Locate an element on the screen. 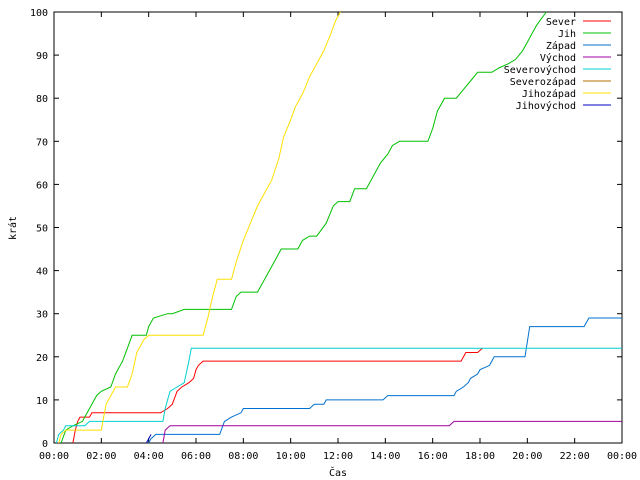  y-tick-label: 40 is located at coordinates (42, 272).